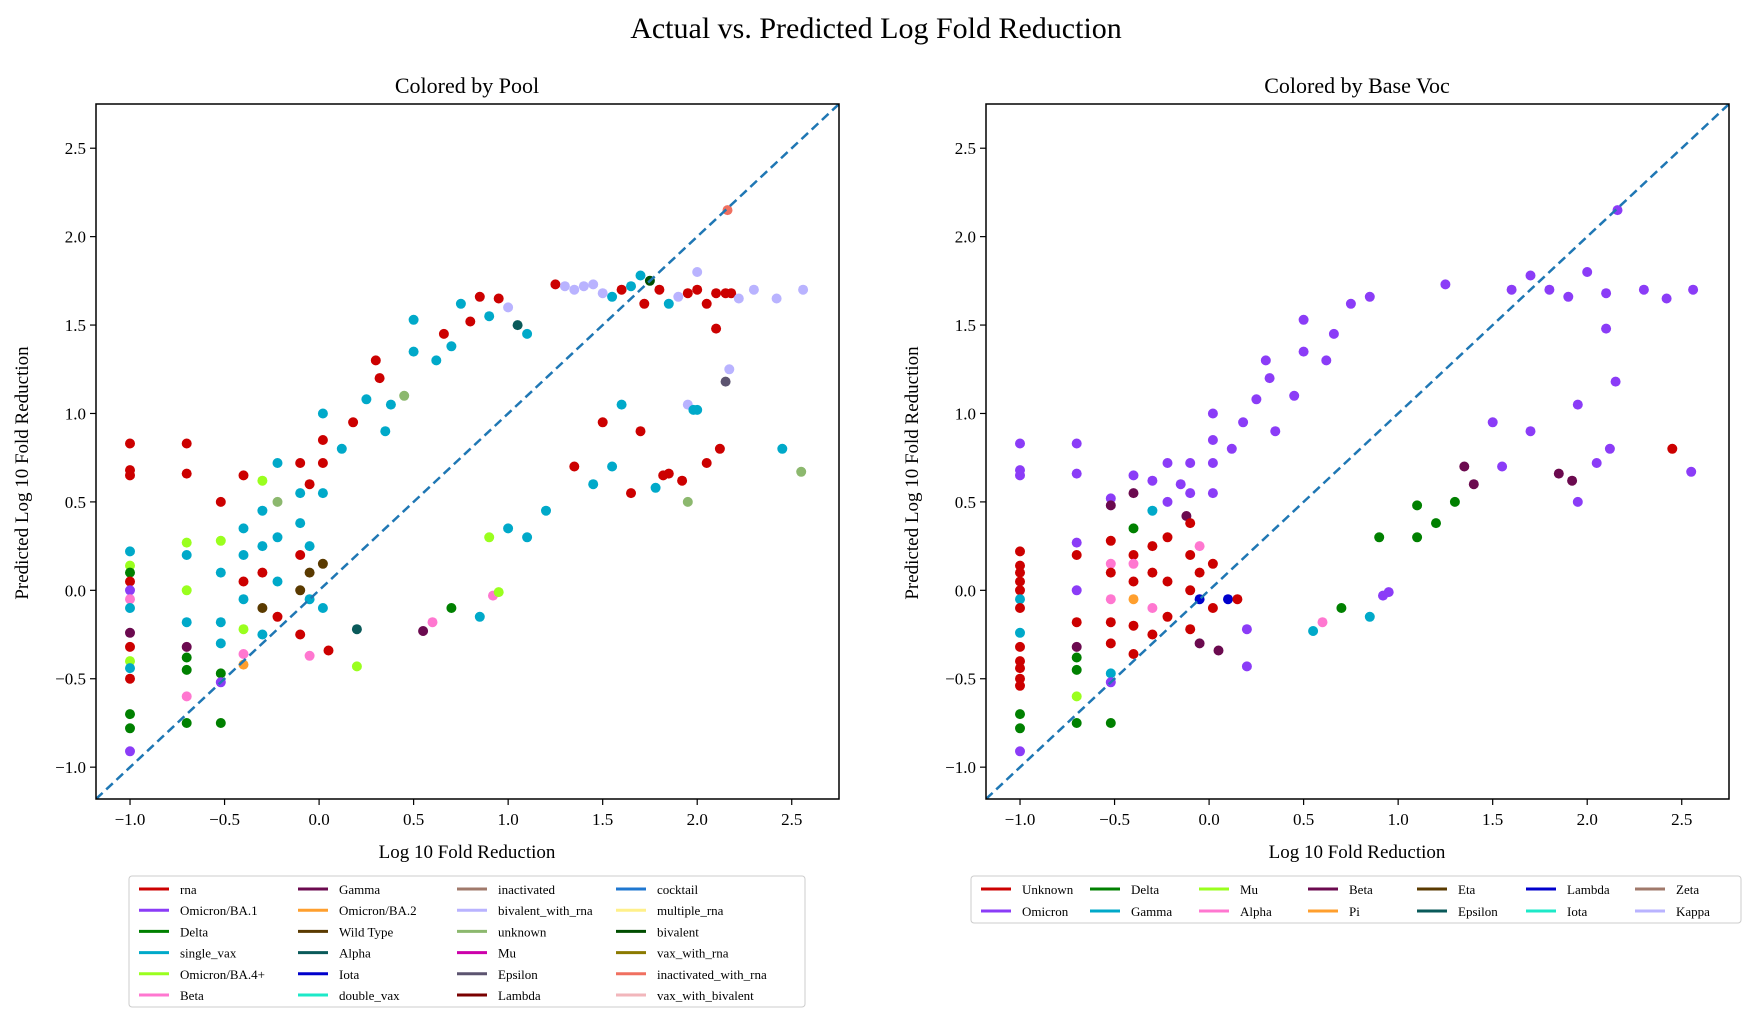 The height and width of the screenshot is (1021, 1752). What do you see at coordinates (222, 974) in the screenshot?
I see `legend-label: Omicron/BA.4+` at bounding box center [222, 974].